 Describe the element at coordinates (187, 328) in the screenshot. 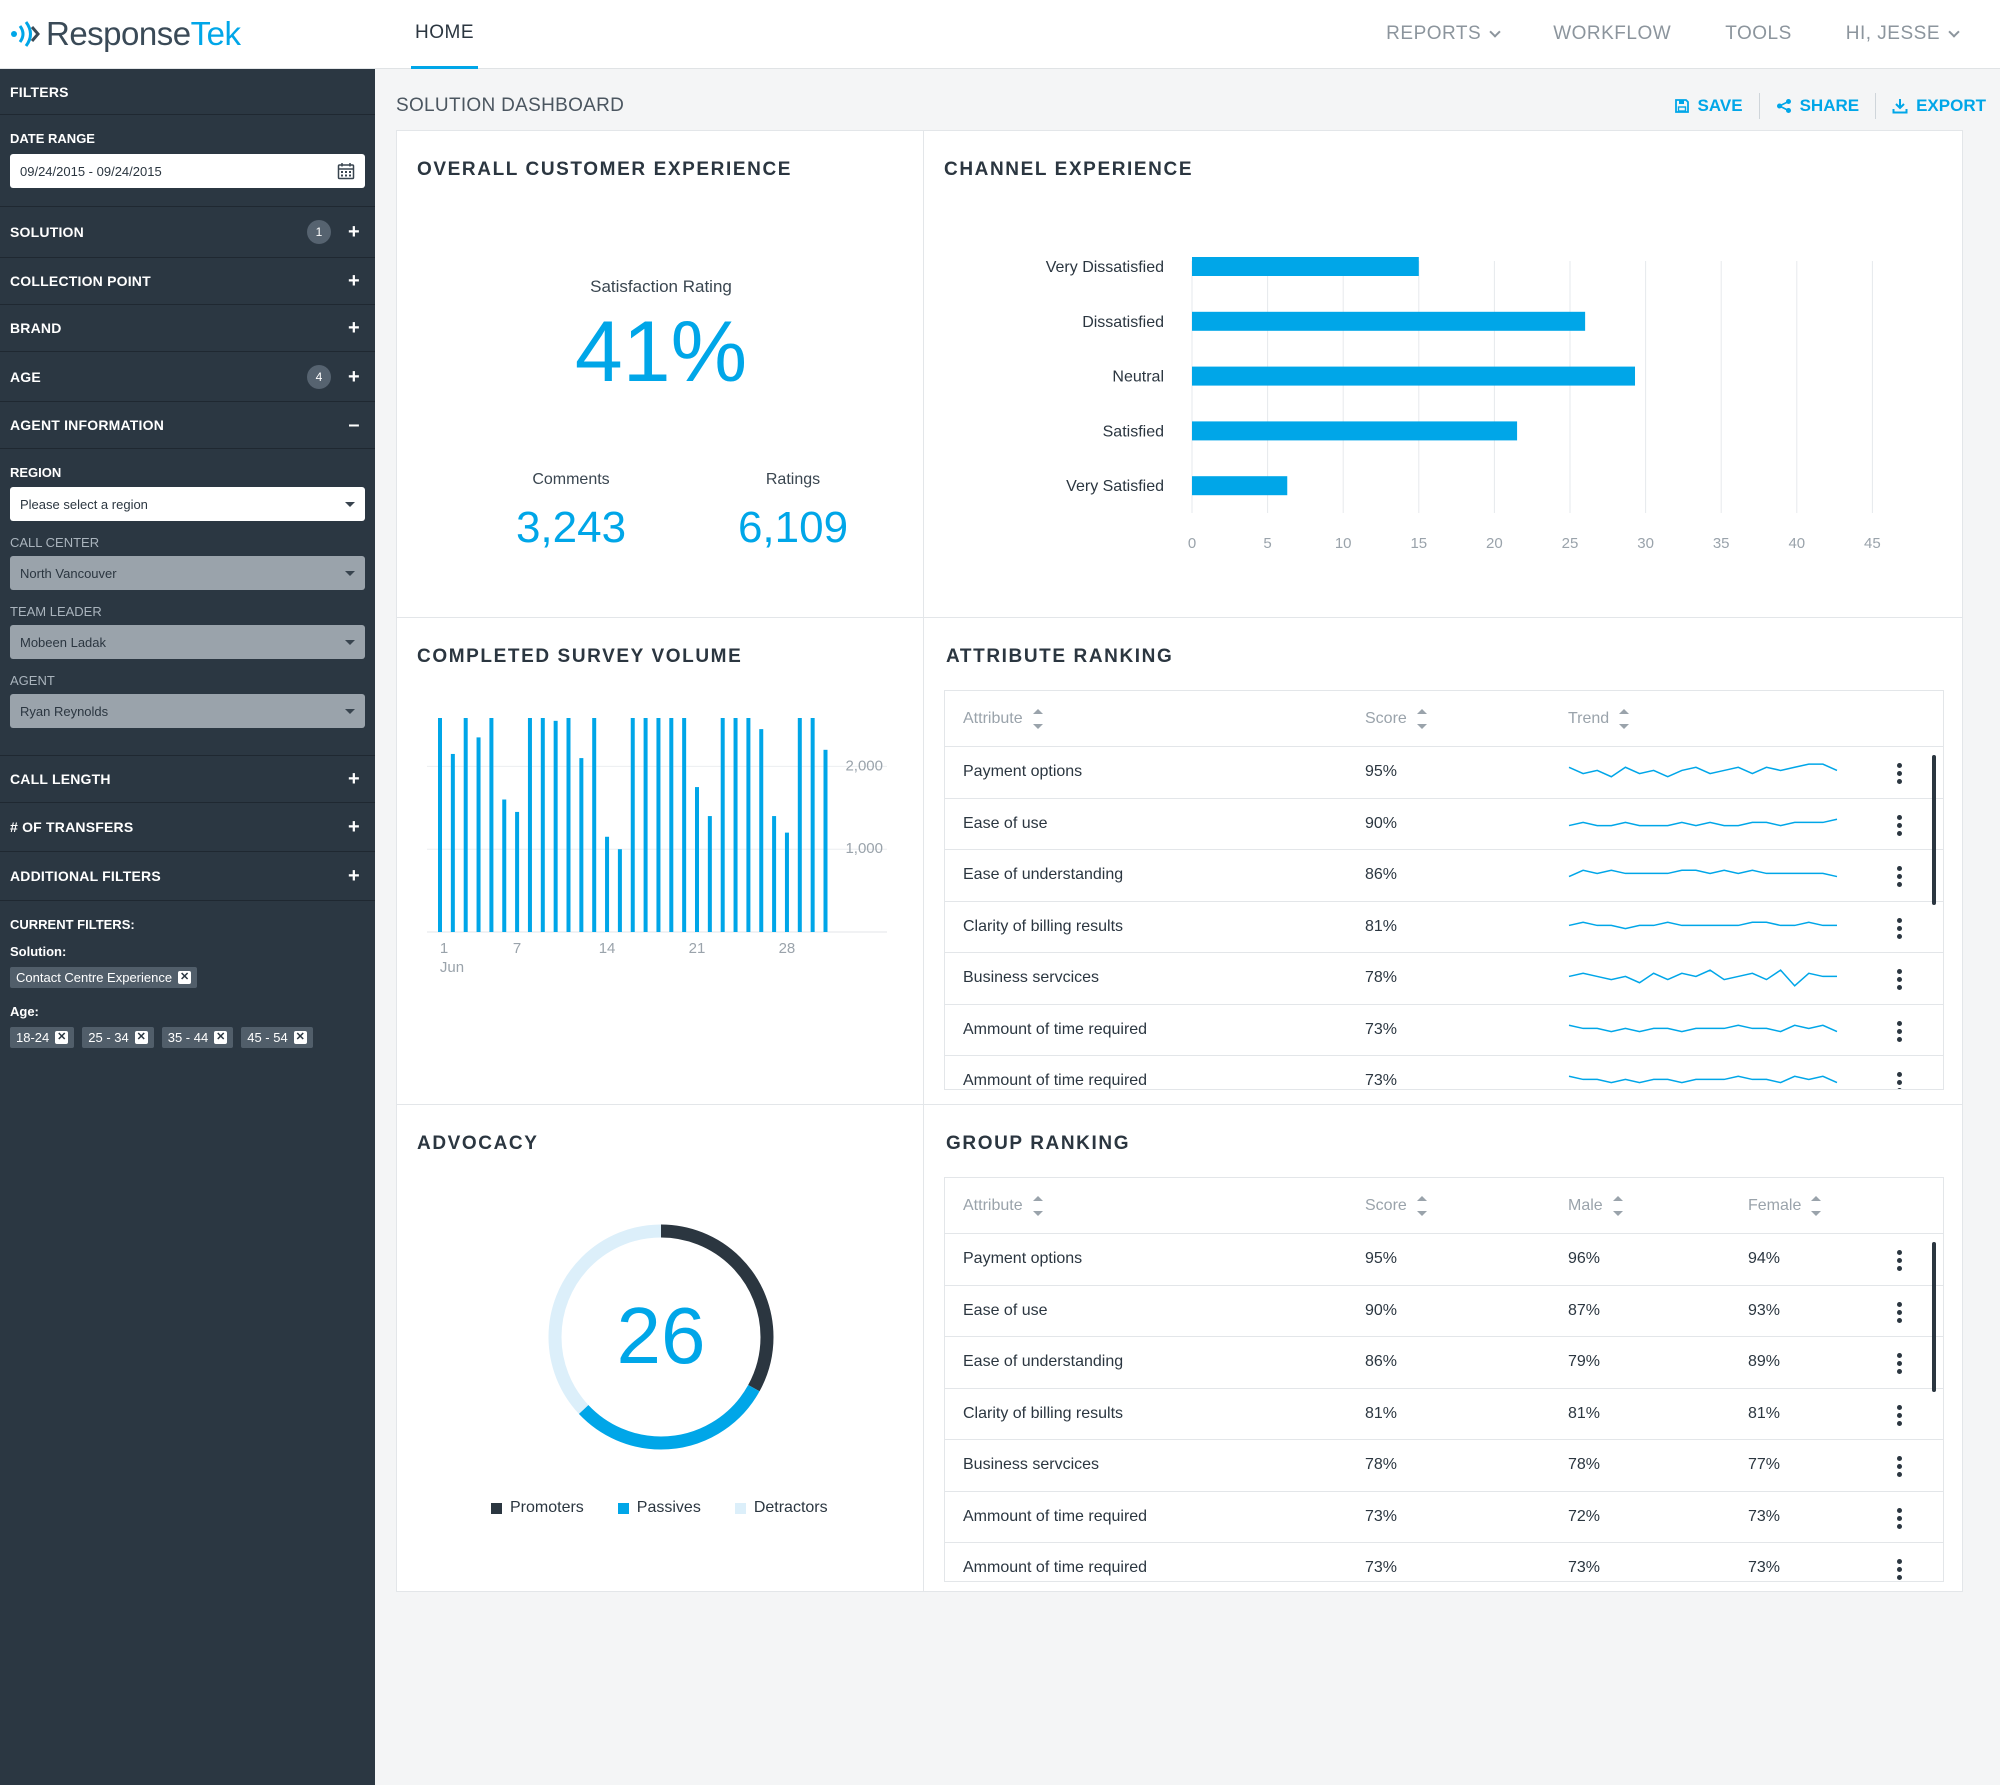

I see `filter-brand: BRAND +` at that location.